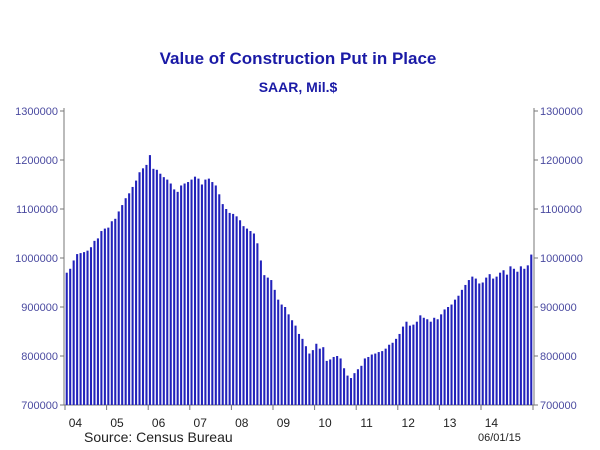  What do you see at coordinates (284, 423) in the screenshot?
I see `x-tick-label: 09` at bounding box center [284, 423].